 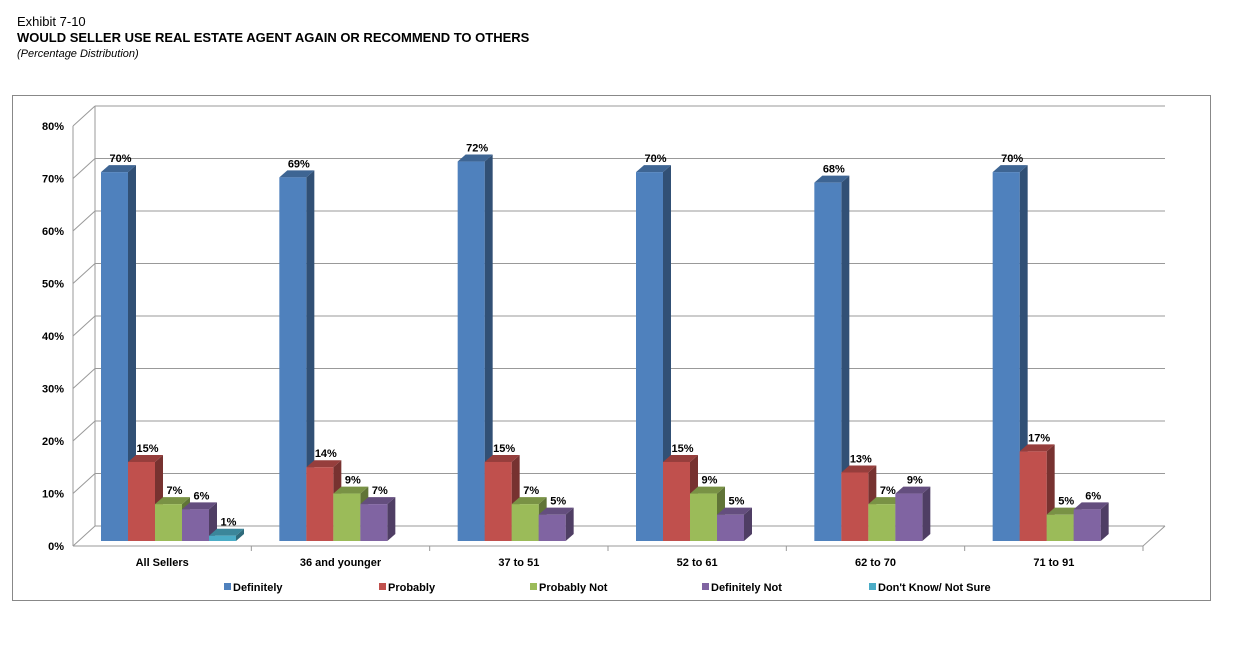 What do you see at coordinates (53, 232) in the screenshot?
I see `y-tick-label: 60%` at bounding box center [53, 232].